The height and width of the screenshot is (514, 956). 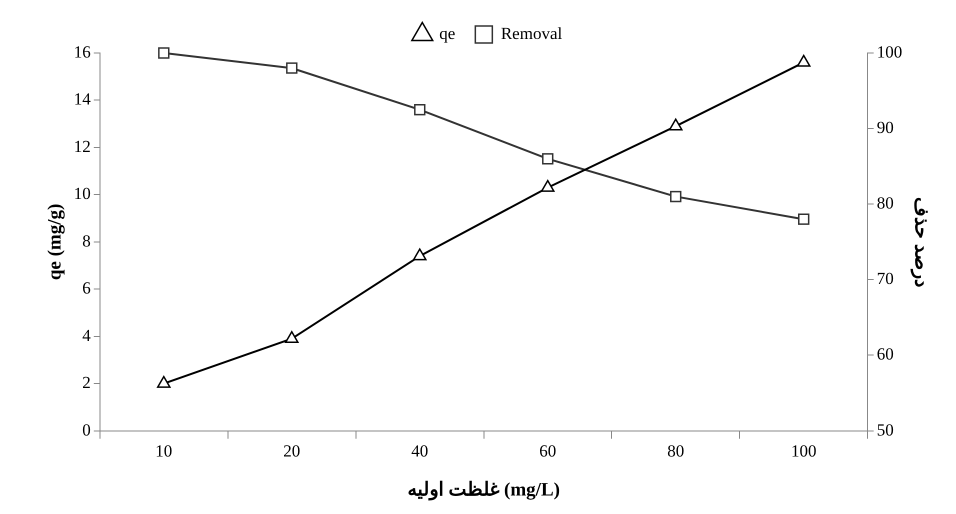 What do you see at coordinates (86, 382) in the screenshot?
I see `y-tick-label: 2` at bounding box center [86, 382].